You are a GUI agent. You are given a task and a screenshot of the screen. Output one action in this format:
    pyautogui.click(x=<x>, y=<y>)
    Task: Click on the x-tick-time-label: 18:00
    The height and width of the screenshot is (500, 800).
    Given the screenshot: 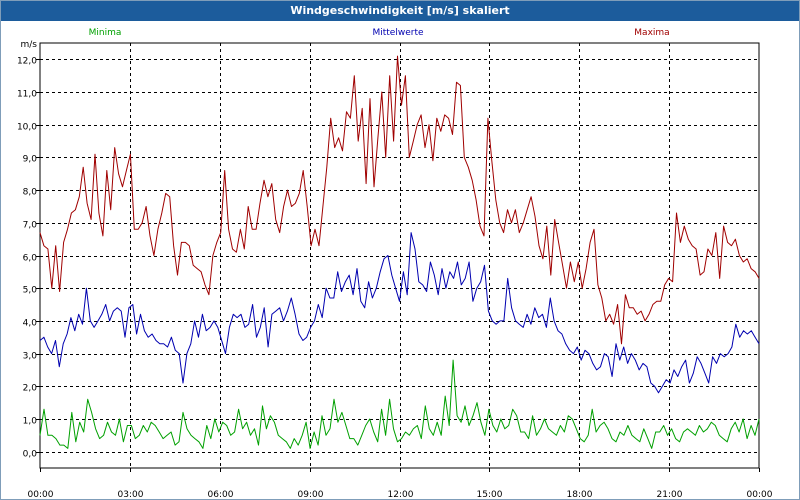 What is the action you would take?
    pyautogui.click(x=580, y=494)
    